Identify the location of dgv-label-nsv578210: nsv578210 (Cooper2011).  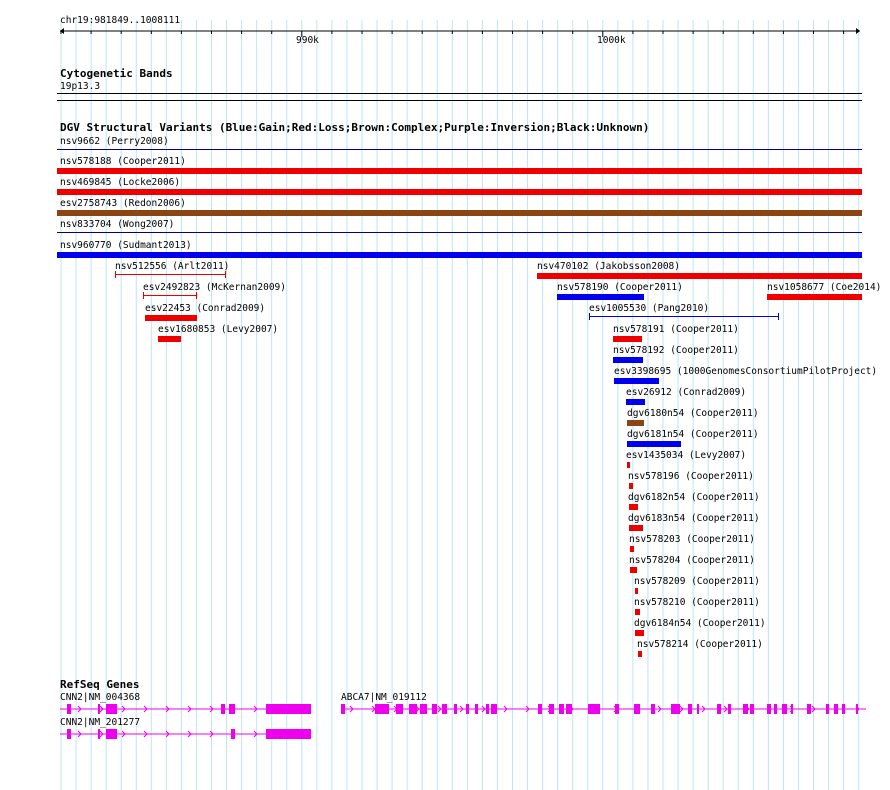
(697, 602).